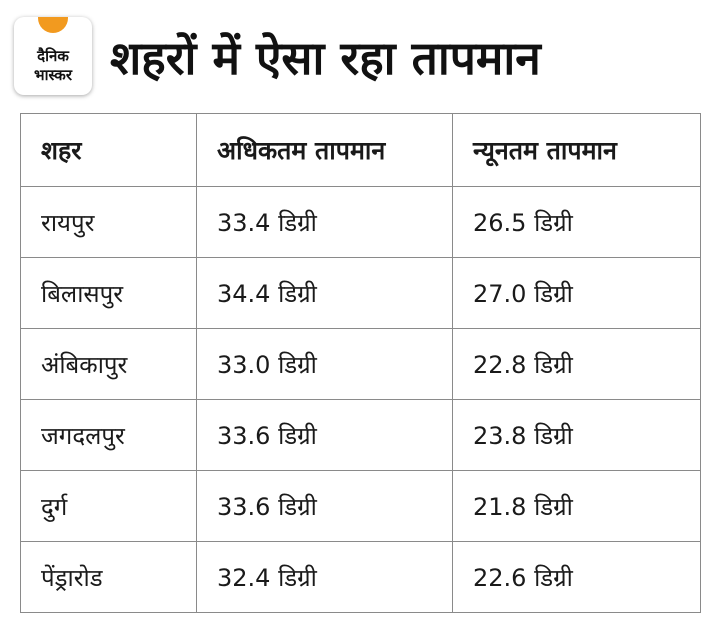 Image resolution: width=720 pixels, height=641 pixels. I want to click on column-header-max-temp: अधिकतम तापमान, so click(324, 150).